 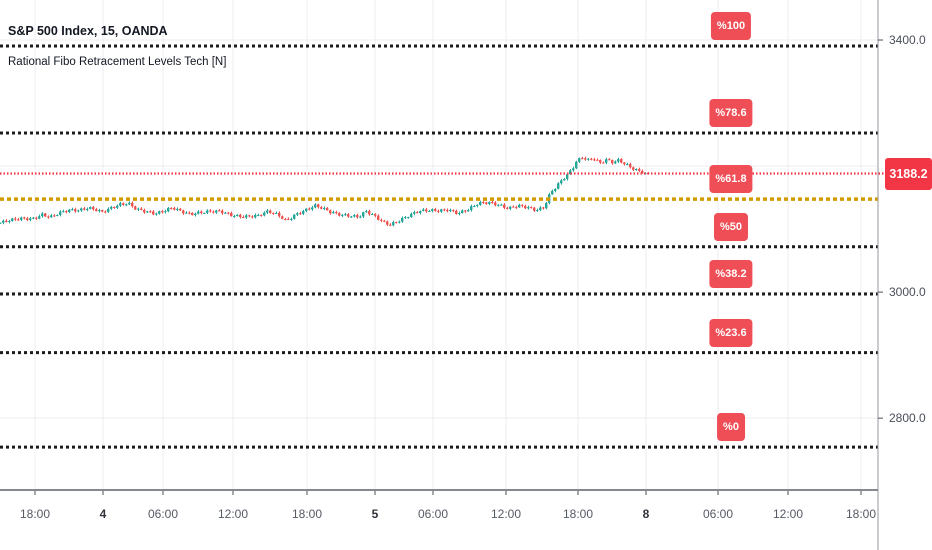 I want to click on price-axis-label: 3000.0, so click(x=907, y=292).